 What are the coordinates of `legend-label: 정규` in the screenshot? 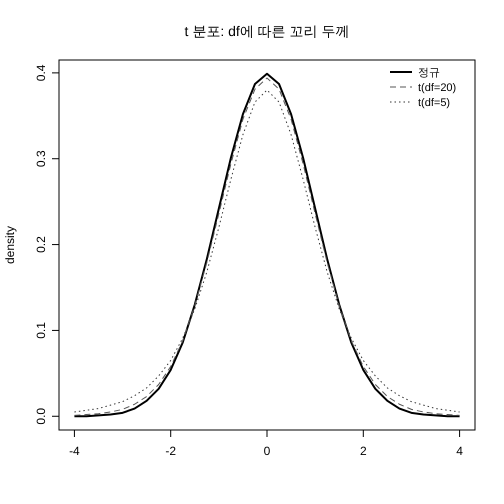 It's located at (429, 73).